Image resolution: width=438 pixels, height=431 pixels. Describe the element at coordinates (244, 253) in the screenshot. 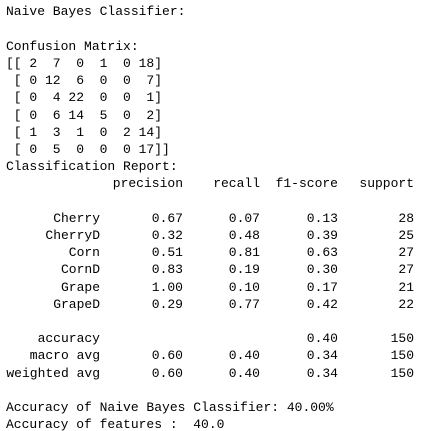

I see `report-value: 0.81` at that location.